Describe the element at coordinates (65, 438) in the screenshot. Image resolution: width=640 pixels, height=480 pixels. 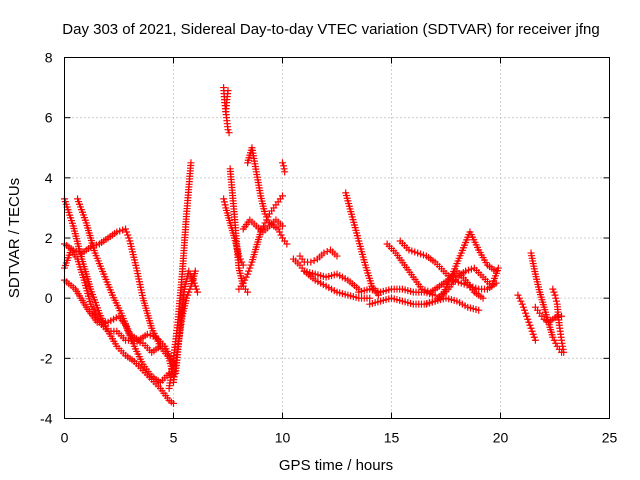
I see `x-tick-label: 0` at that location.